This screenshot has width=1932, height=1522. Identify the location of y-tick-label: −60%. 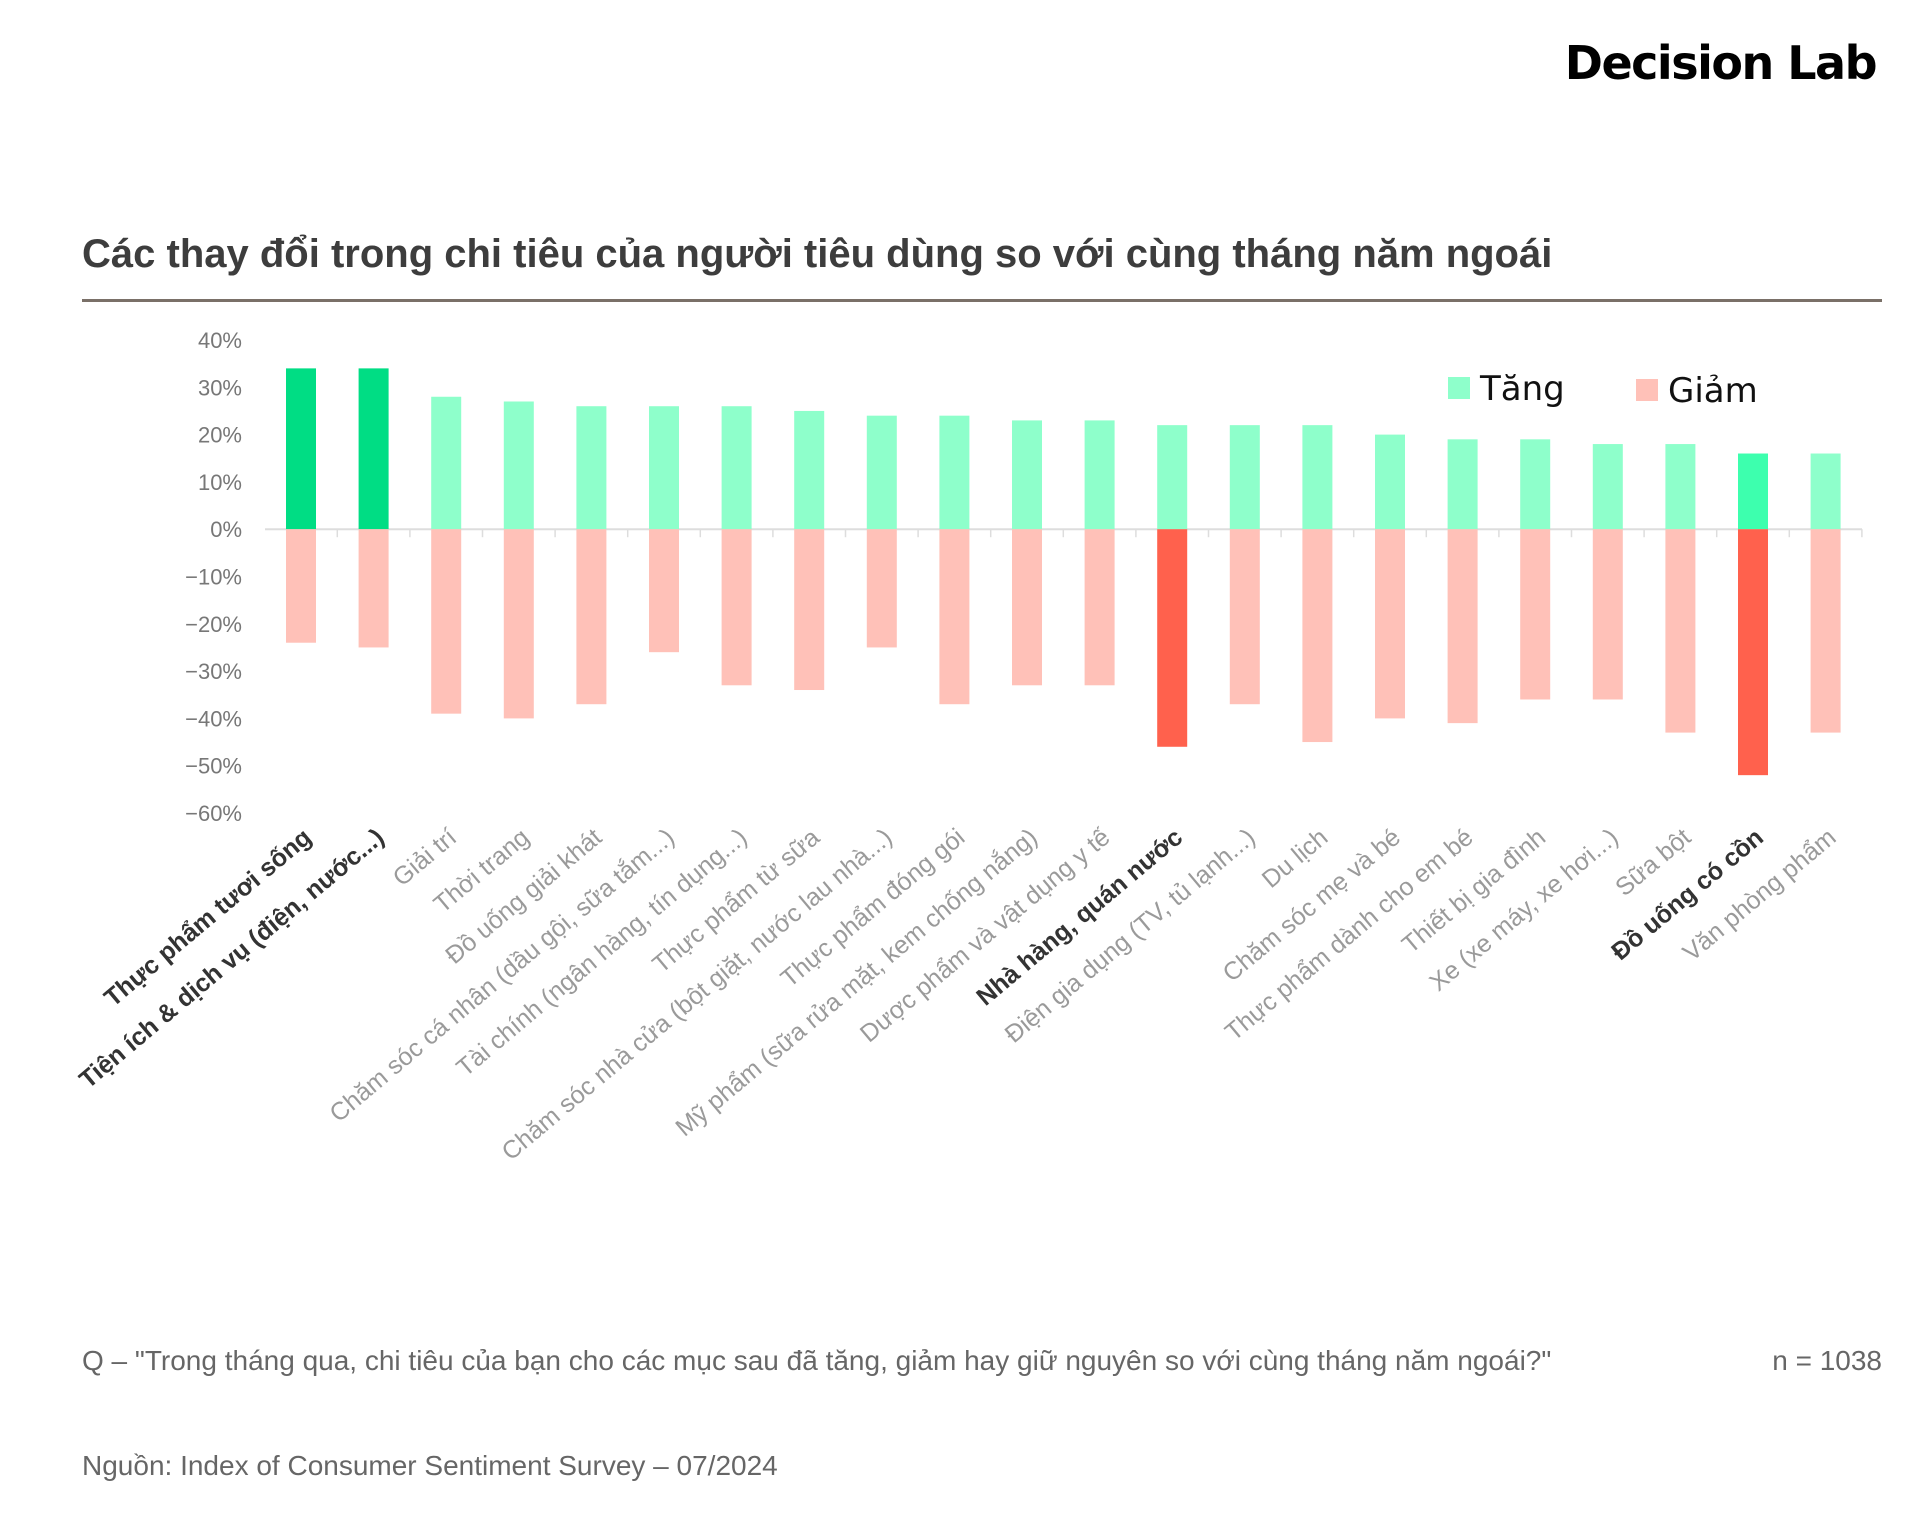
(213, 813).